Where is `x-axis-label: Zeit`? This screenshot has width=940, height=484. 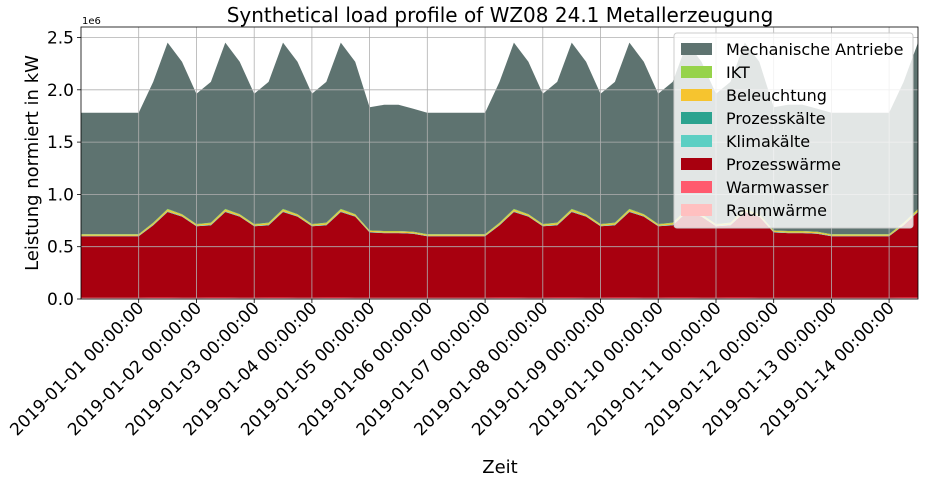
x-axis-label: Zeit is located at coordinates (499, 467).